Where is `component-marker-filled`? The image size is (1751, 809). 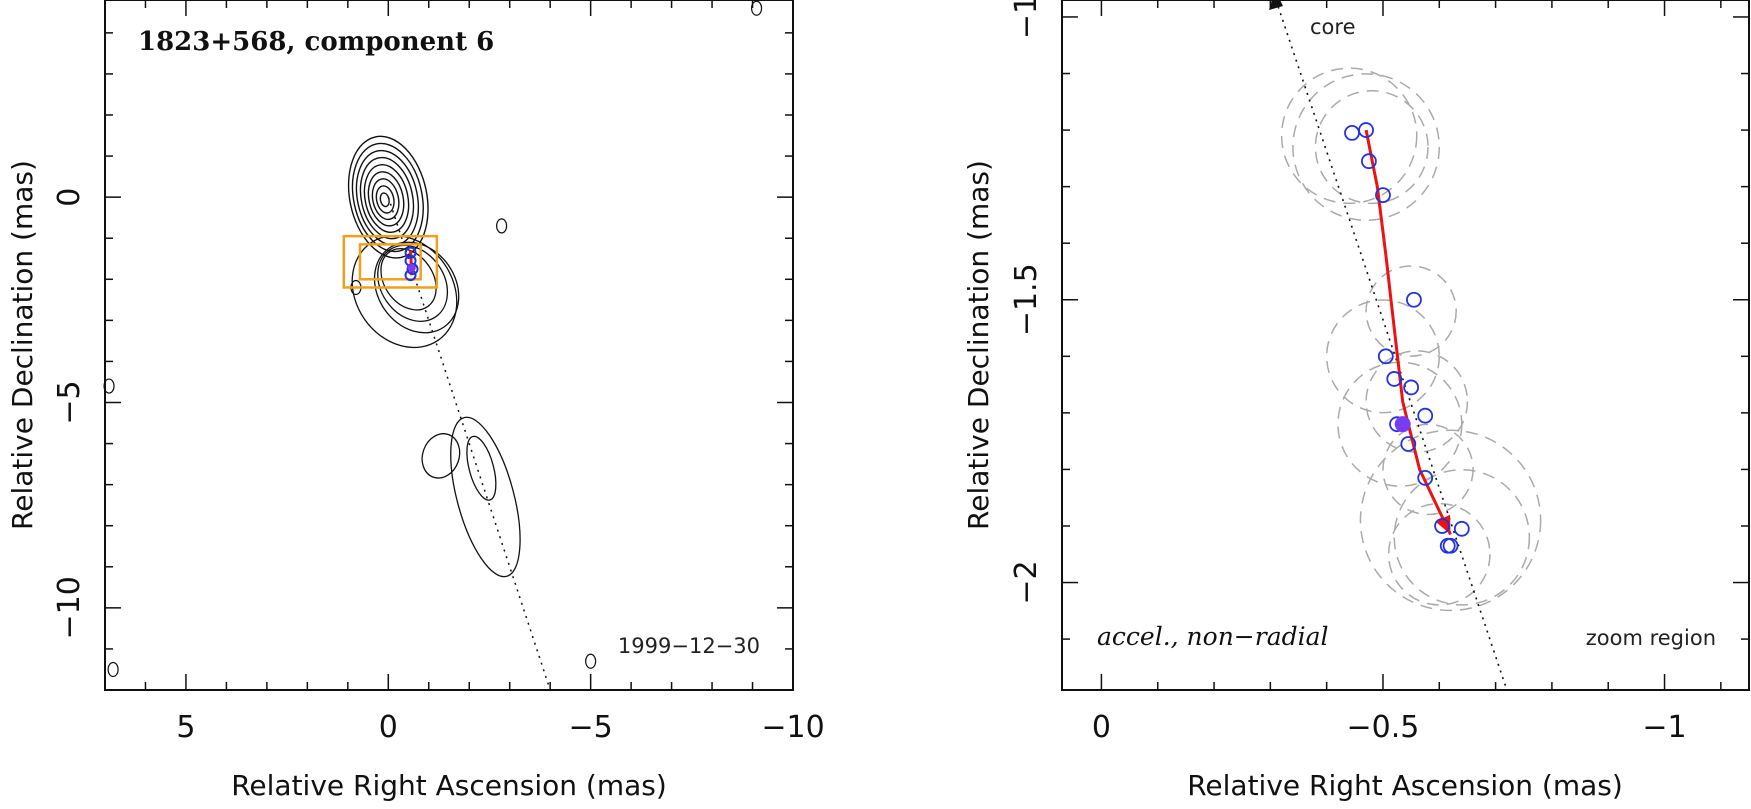 component-marker-filled is located at coordinates (411, 267).